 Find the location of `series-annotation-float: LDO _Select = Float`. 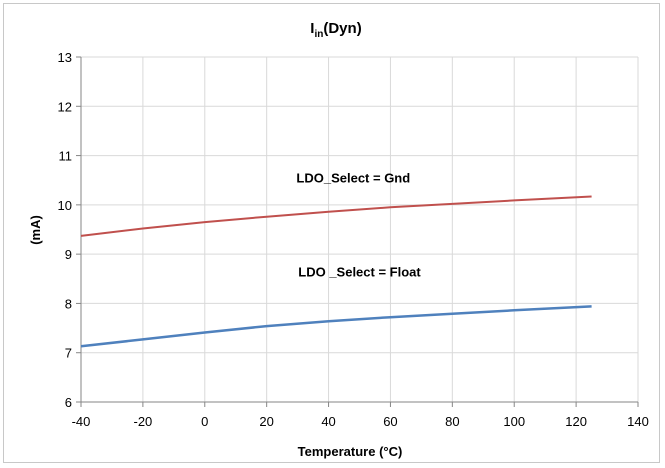

series-annotation-float: LDO _Select = Float is located at coordinates (359, 271).